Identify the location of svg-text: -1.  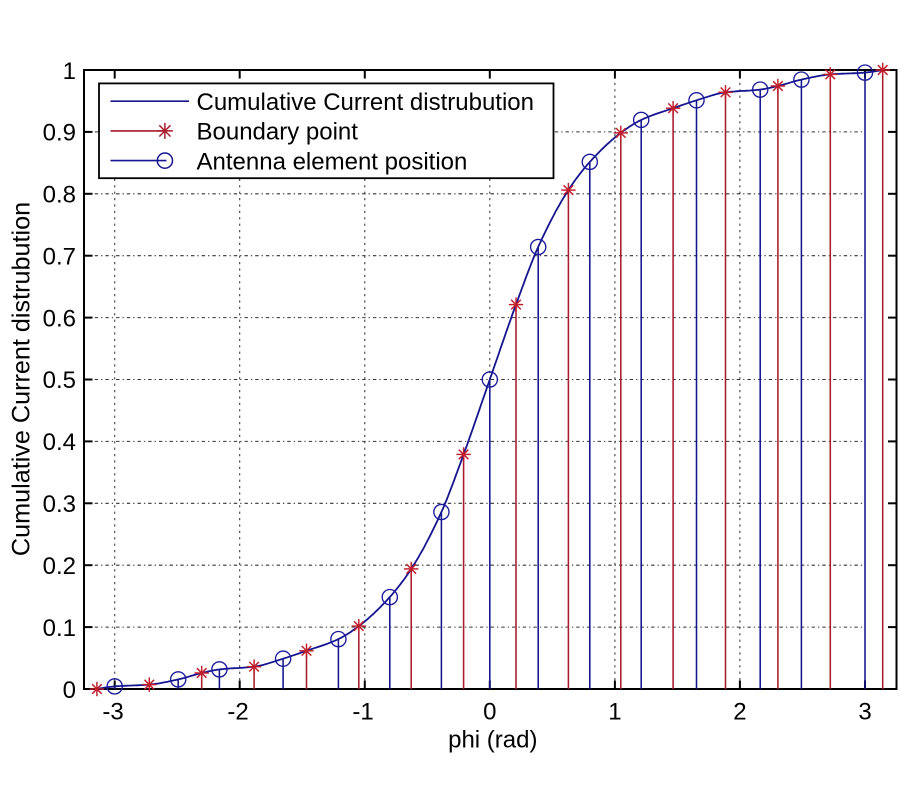
(362, 712).